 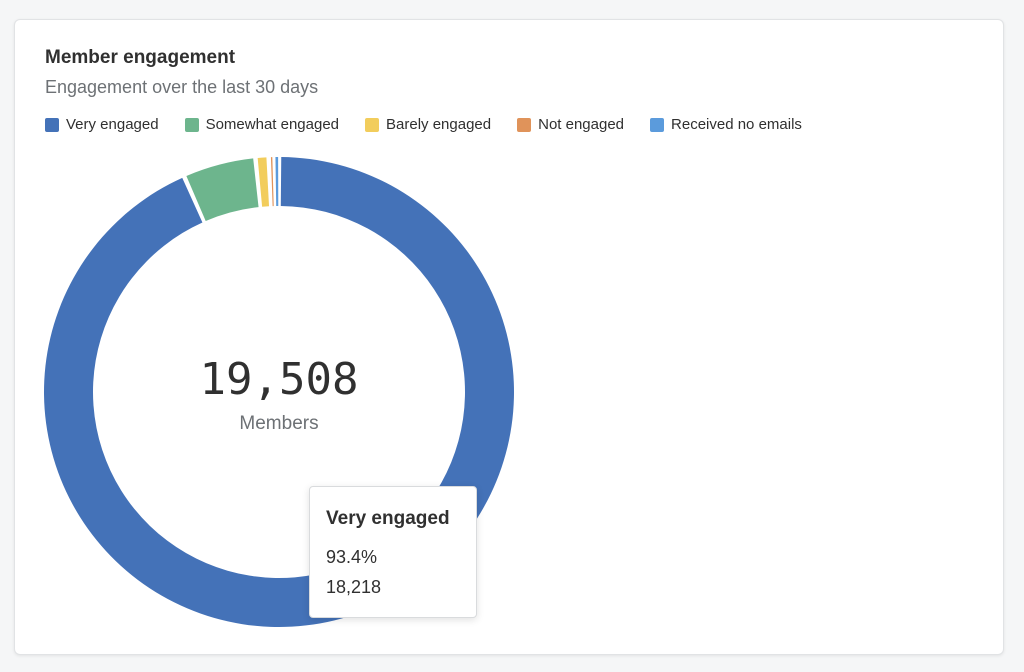 What do you see at coordinates (272, 182) in the screenshot?
I see `donut-slice-not-engaged` at bounding box center [272, 182].